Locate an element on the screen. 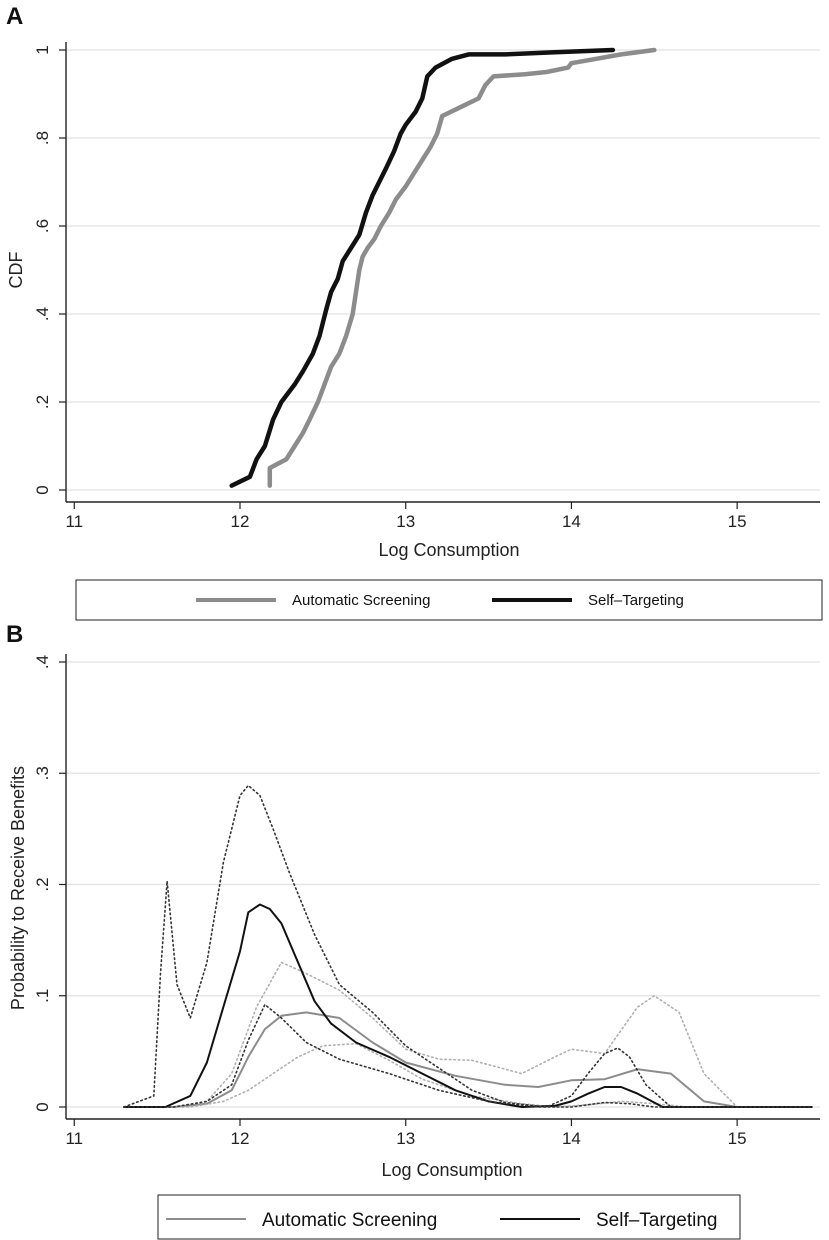 Image resolution: width=829 pixels, height=1240 pixels. panel-a-legend: Automatic Screening Self–Targeting is located at coordinates (449, 600).